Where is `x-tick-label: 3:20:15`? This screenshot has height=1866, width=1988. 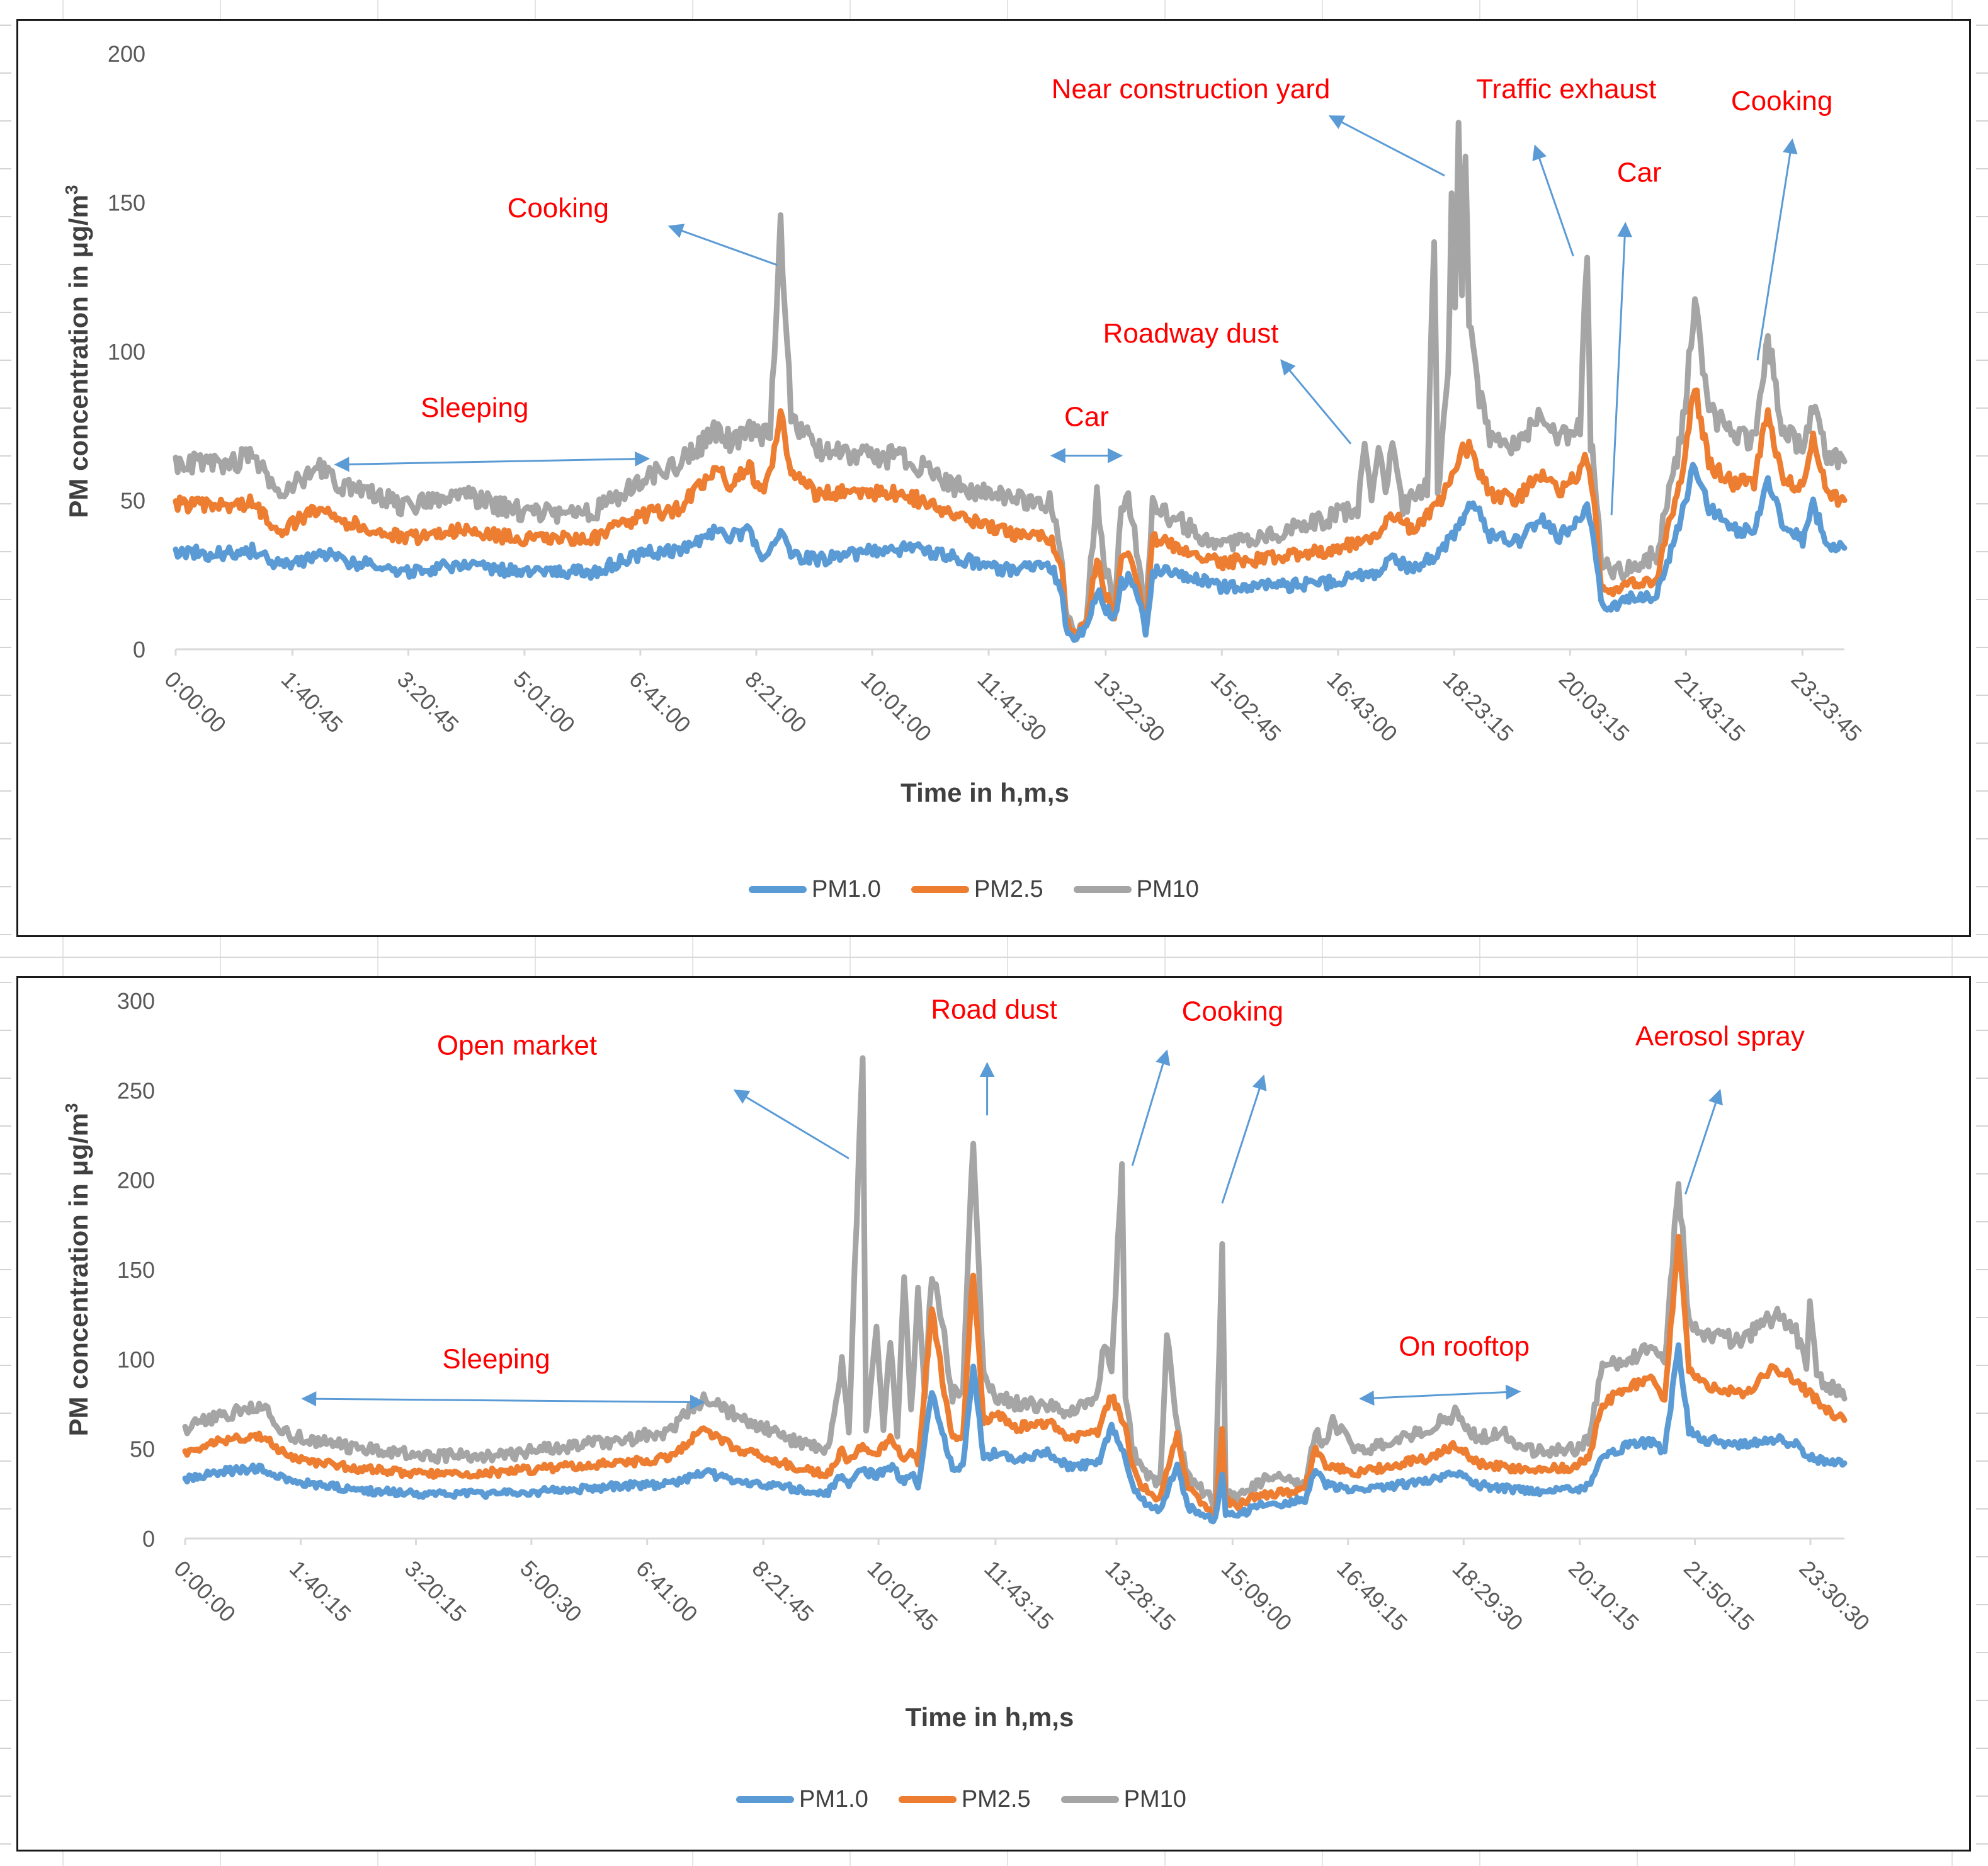
x-tick-label: 3:20:15 is located at coordinates (436, 1591).